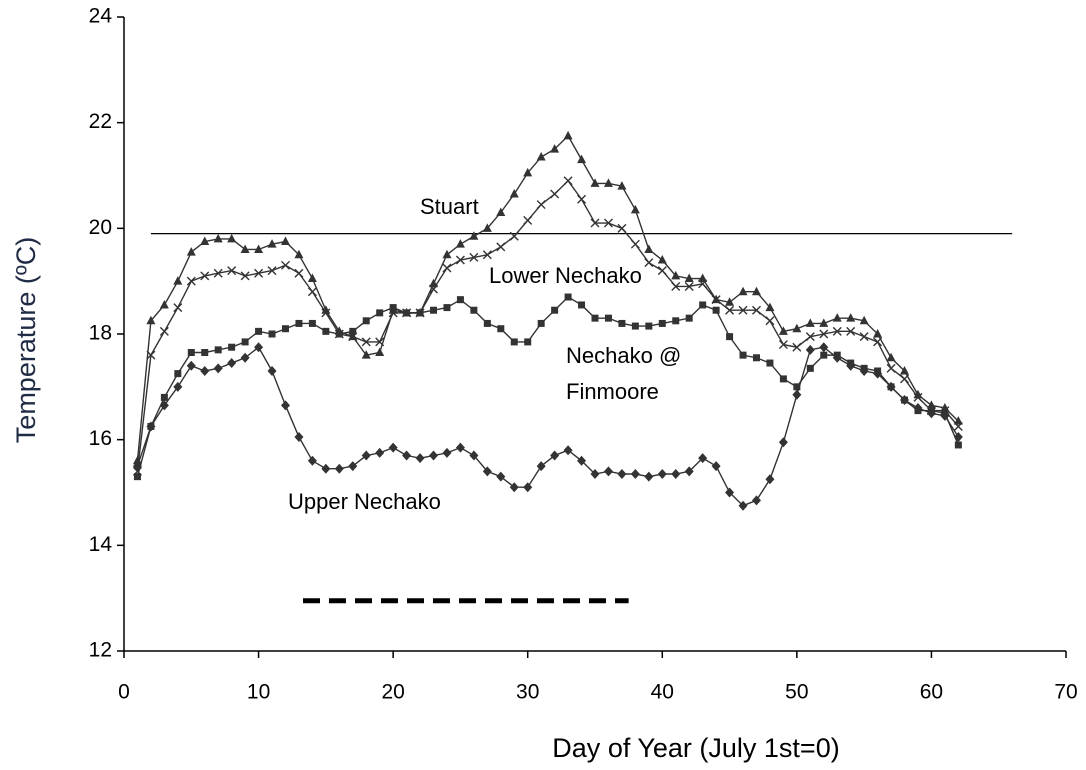  What do you see at coordinates (527, 692) in the screenshot?
I see `x-tick-label: 30` at bounding box center [527, 692].